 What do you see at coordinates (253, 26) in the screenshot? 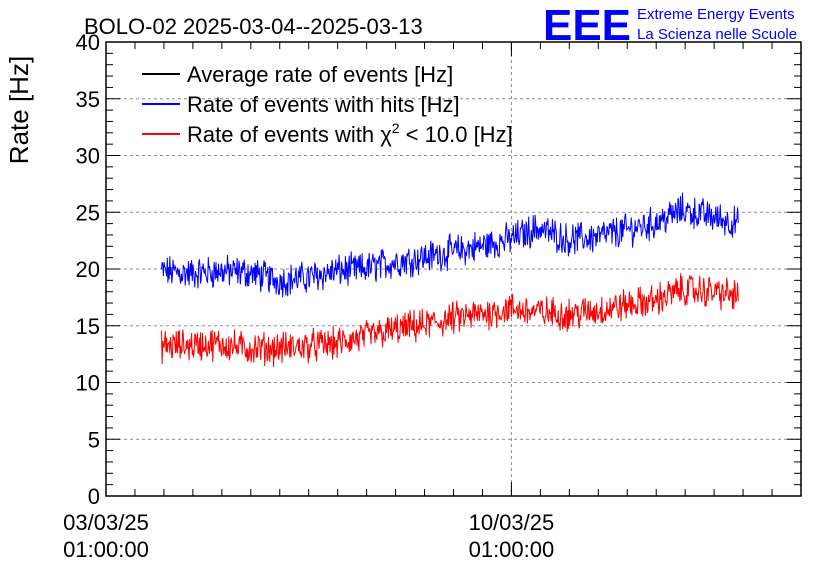
I see `chart-title: BOLO-02 2025-03-04--2025-03-13` at bounding box center [253, 26].